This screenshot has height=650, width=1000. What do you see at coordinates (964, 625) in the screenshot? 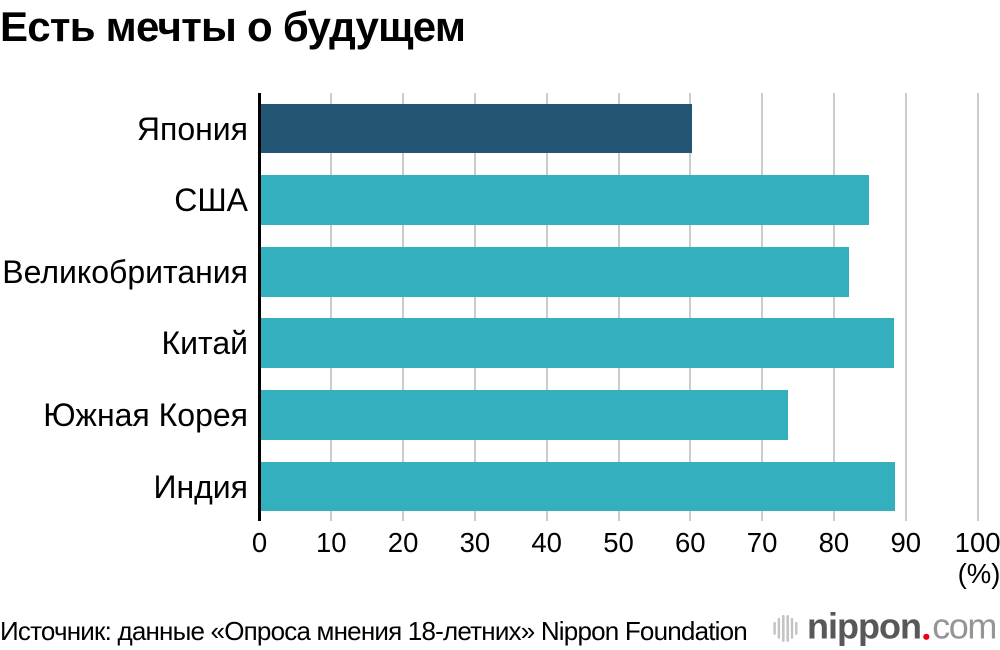
I see `svg-text: com` at bounding box center [964, 625].